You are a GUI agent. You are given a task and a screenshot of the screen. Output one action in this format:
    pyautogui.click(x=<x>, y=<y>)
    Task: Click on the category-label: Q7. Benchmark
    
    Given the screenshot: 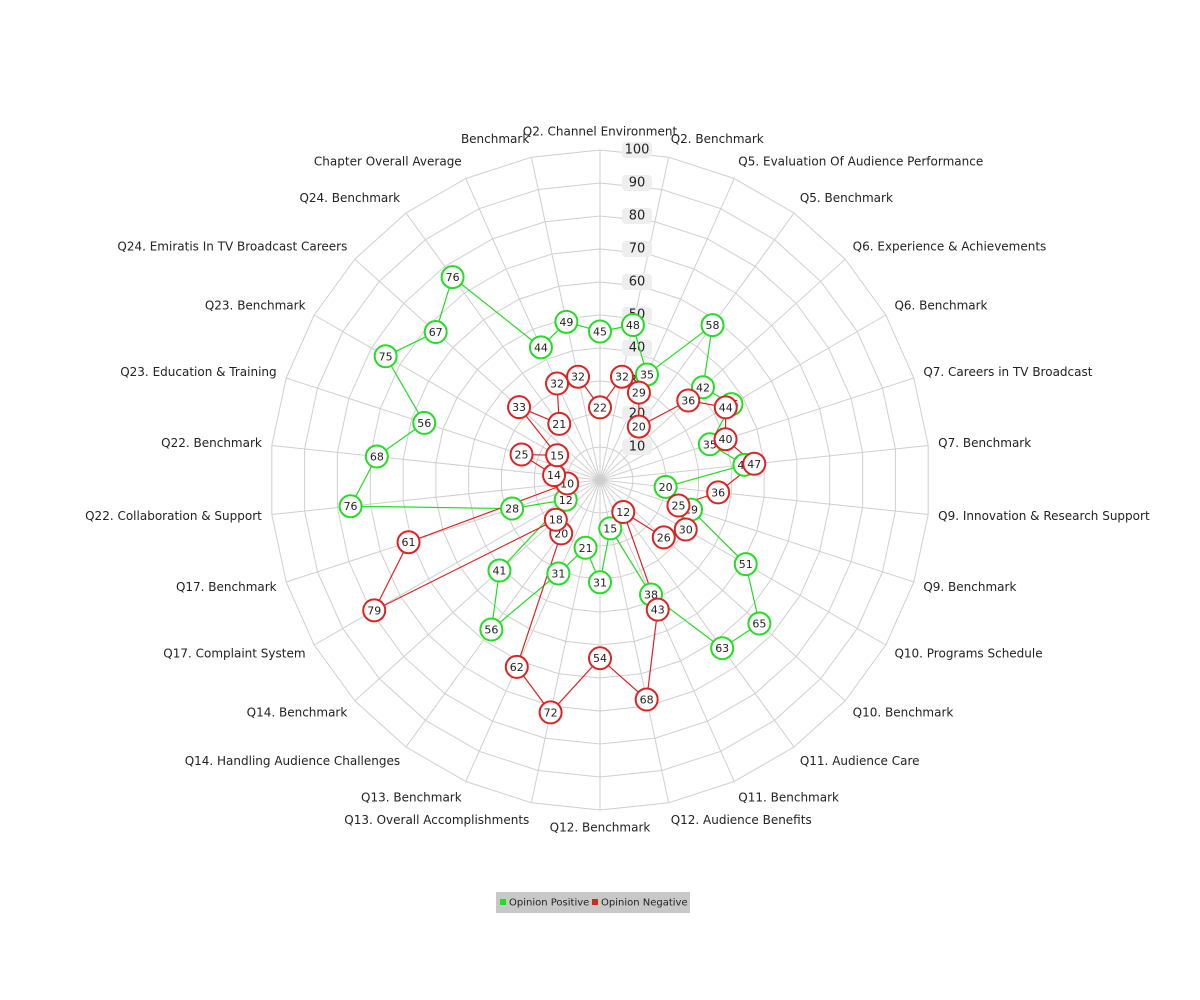 What is the action you would take?
    pyautogui.click(x=984, y=443)
    